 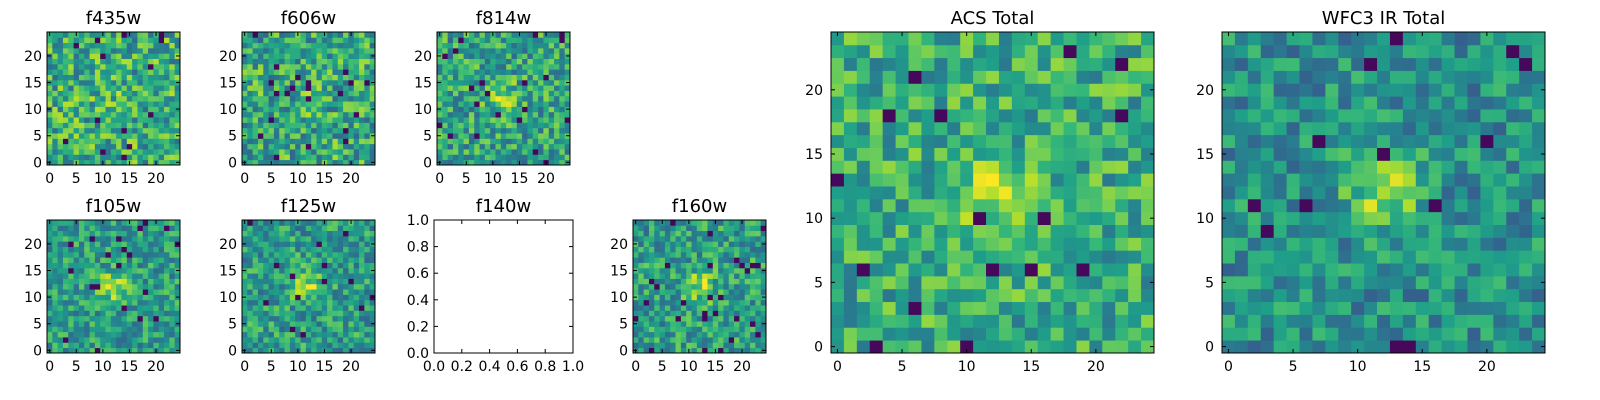 I want to click on y-tick-label: 20, so click(x=228, y=57).